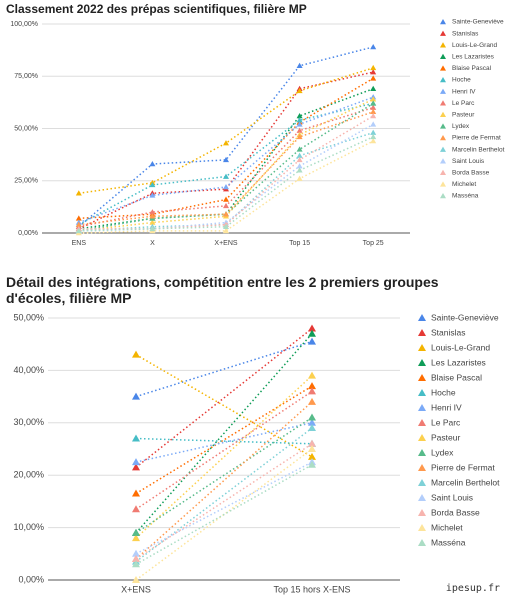  Describe the element at coordinates (28, 422) in the screenshot. I see `y-tick-label: 30,00%` at that location.